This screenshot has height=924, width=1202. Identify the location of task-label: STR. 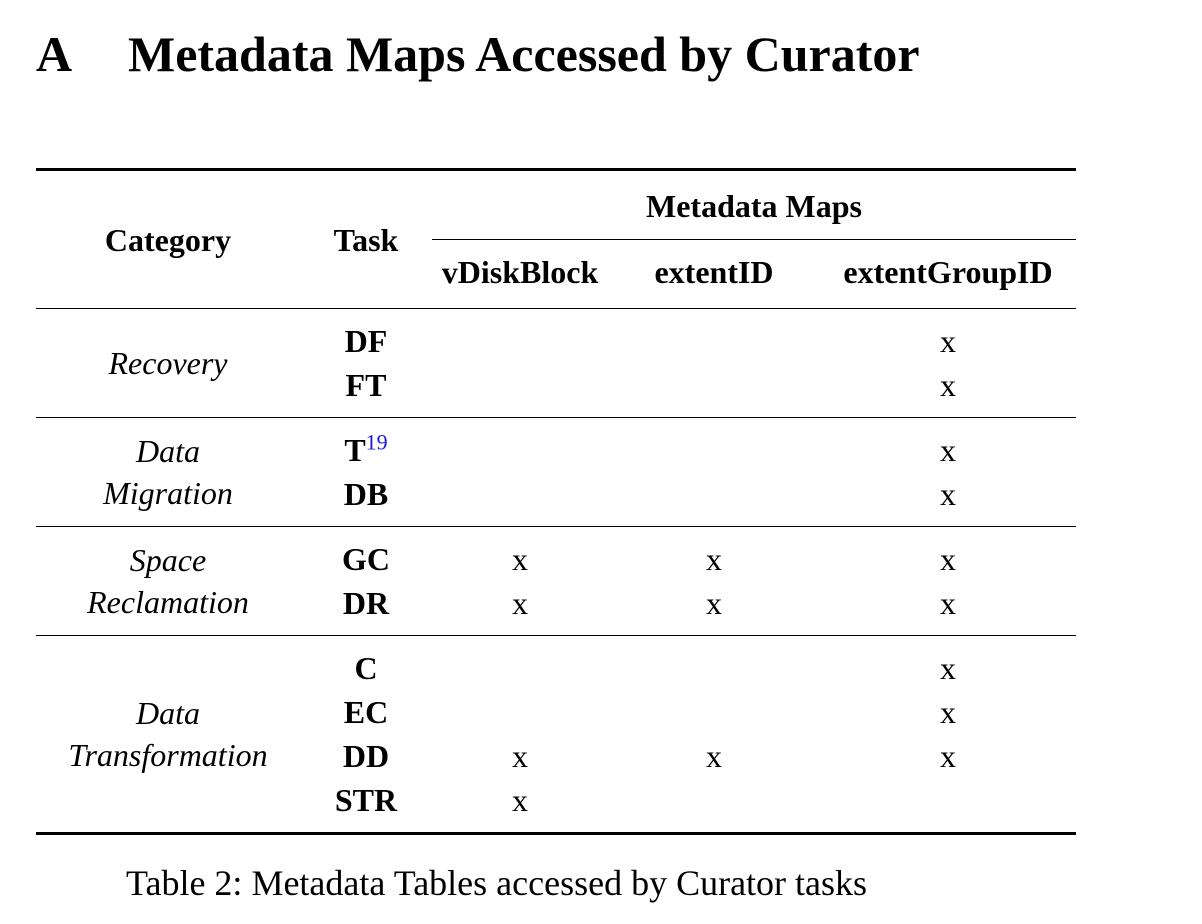
(366, 800).